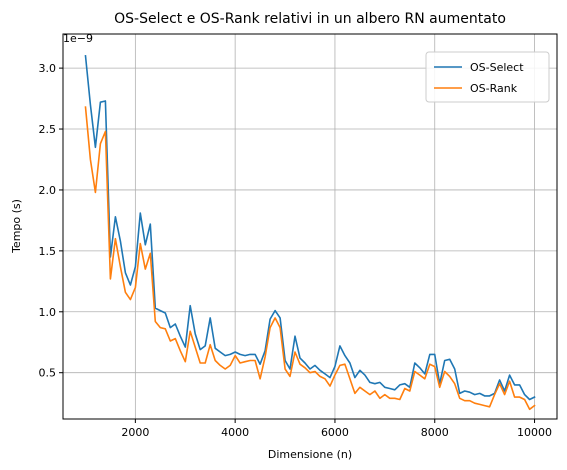 This screenshot has height=470, width=567. What do you see at coordinates (497, 67) in the screenshot?
I see `legend-entry: OS-Select` at bounding box center [497, 67].